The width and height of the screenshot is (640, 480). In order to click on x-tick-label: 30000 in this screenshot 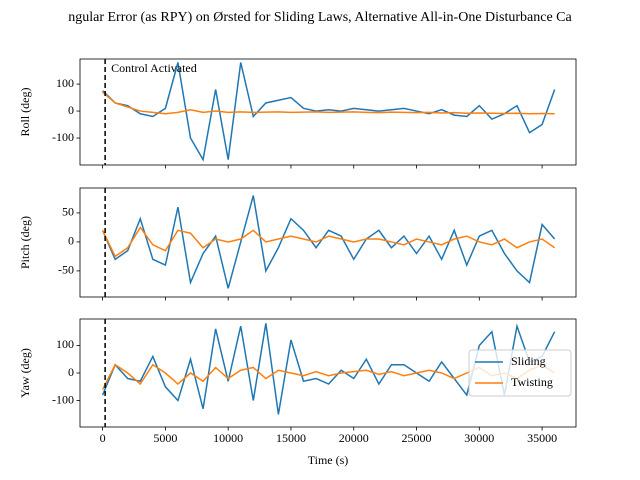, I will do `click(479, 438)`.